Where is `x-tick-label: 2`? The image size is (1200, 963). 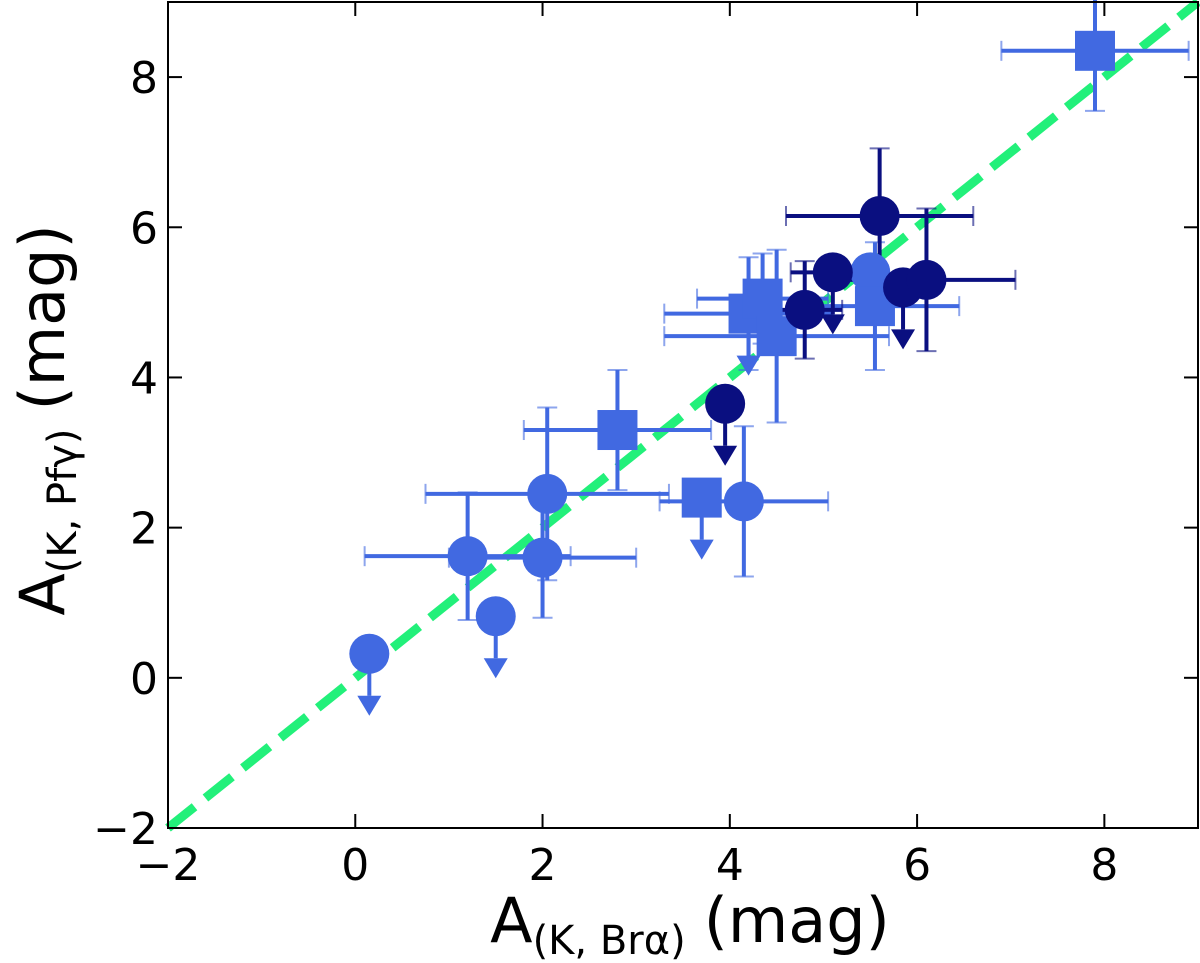 x-tick-label: 2 is located at coordinates (543, 865).